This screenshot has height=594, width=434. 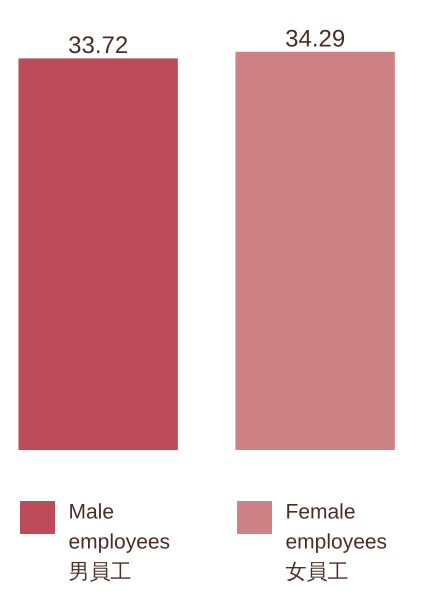 I want to click on legend-label: Male employees 男員工, so click(x=119, y=542).